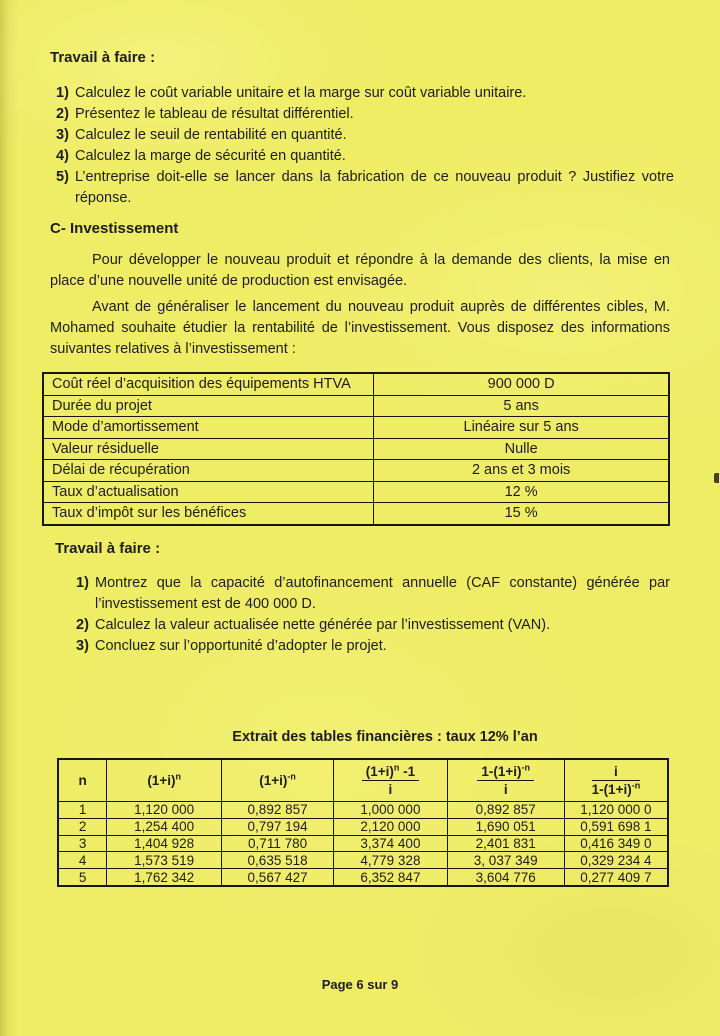 The image size is (720, 1036). I want to click on financial-table-cell: 1,000 000, so click(390, 810).